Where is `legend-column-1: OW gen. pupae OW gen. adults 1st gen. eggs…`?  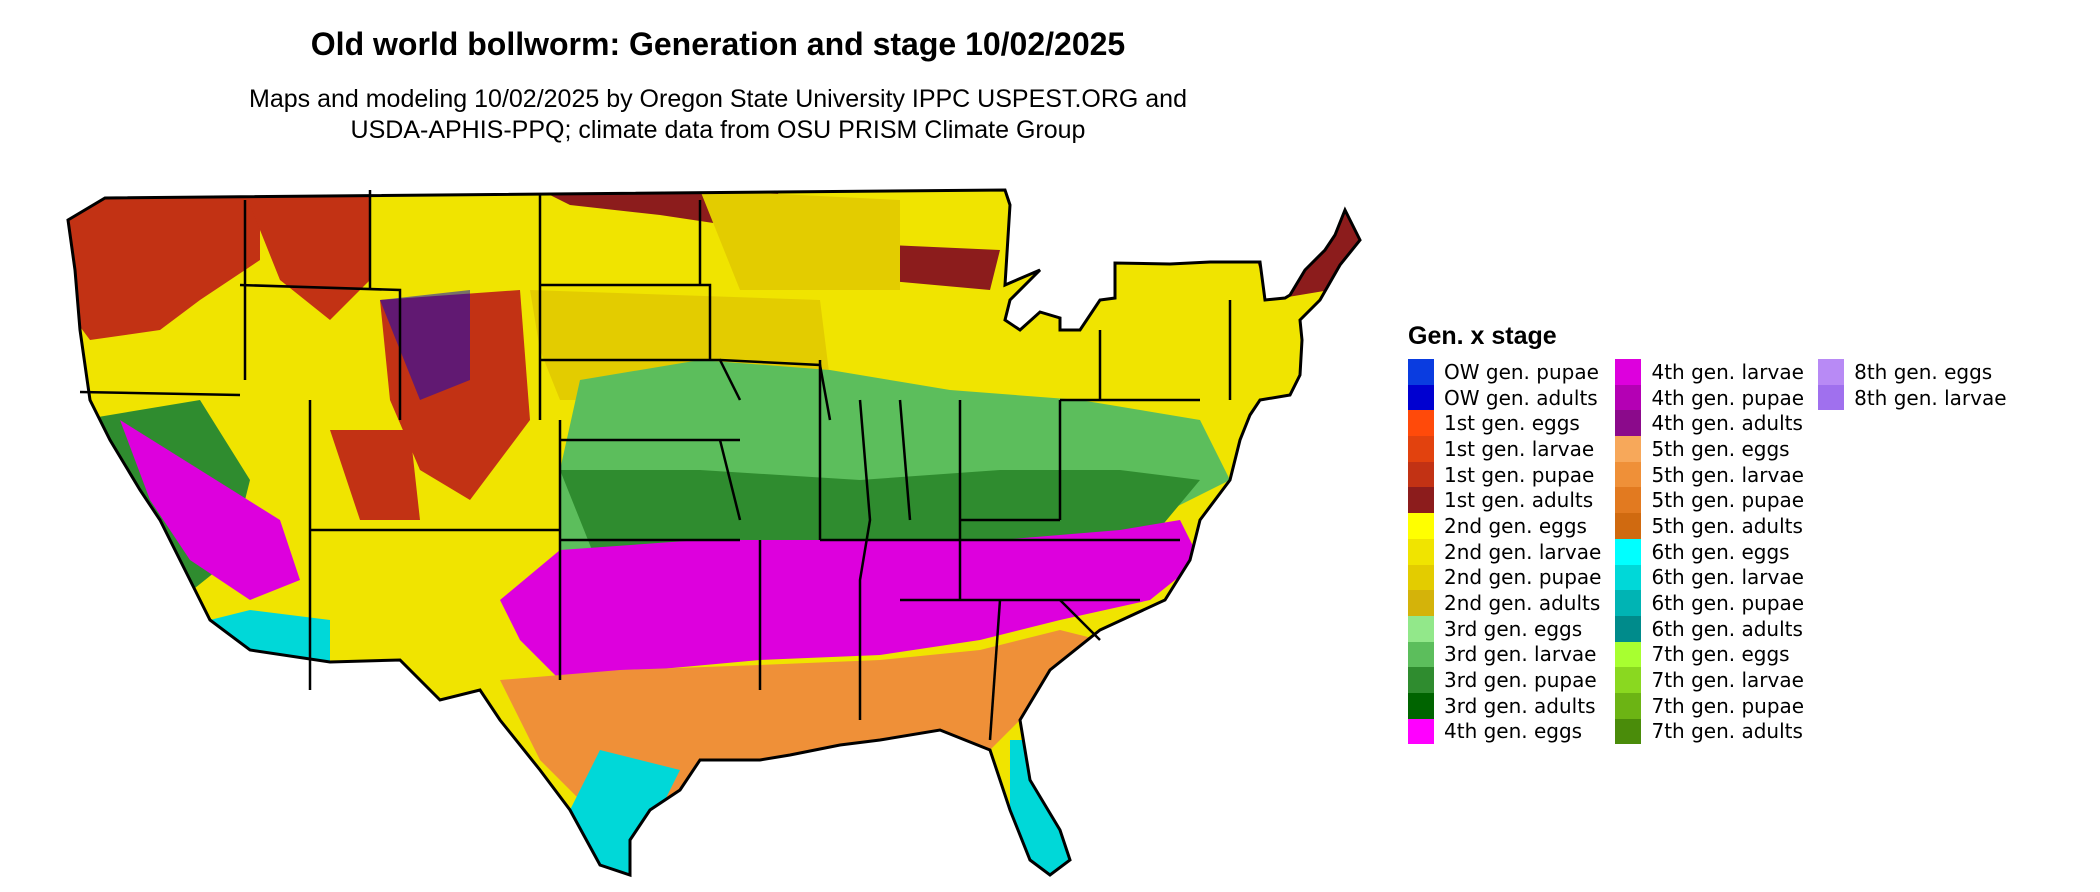 legend-column-1: OW gen. pupae OW gen. adults 1st gen. eggs… is located at coordinates (1505, 552).